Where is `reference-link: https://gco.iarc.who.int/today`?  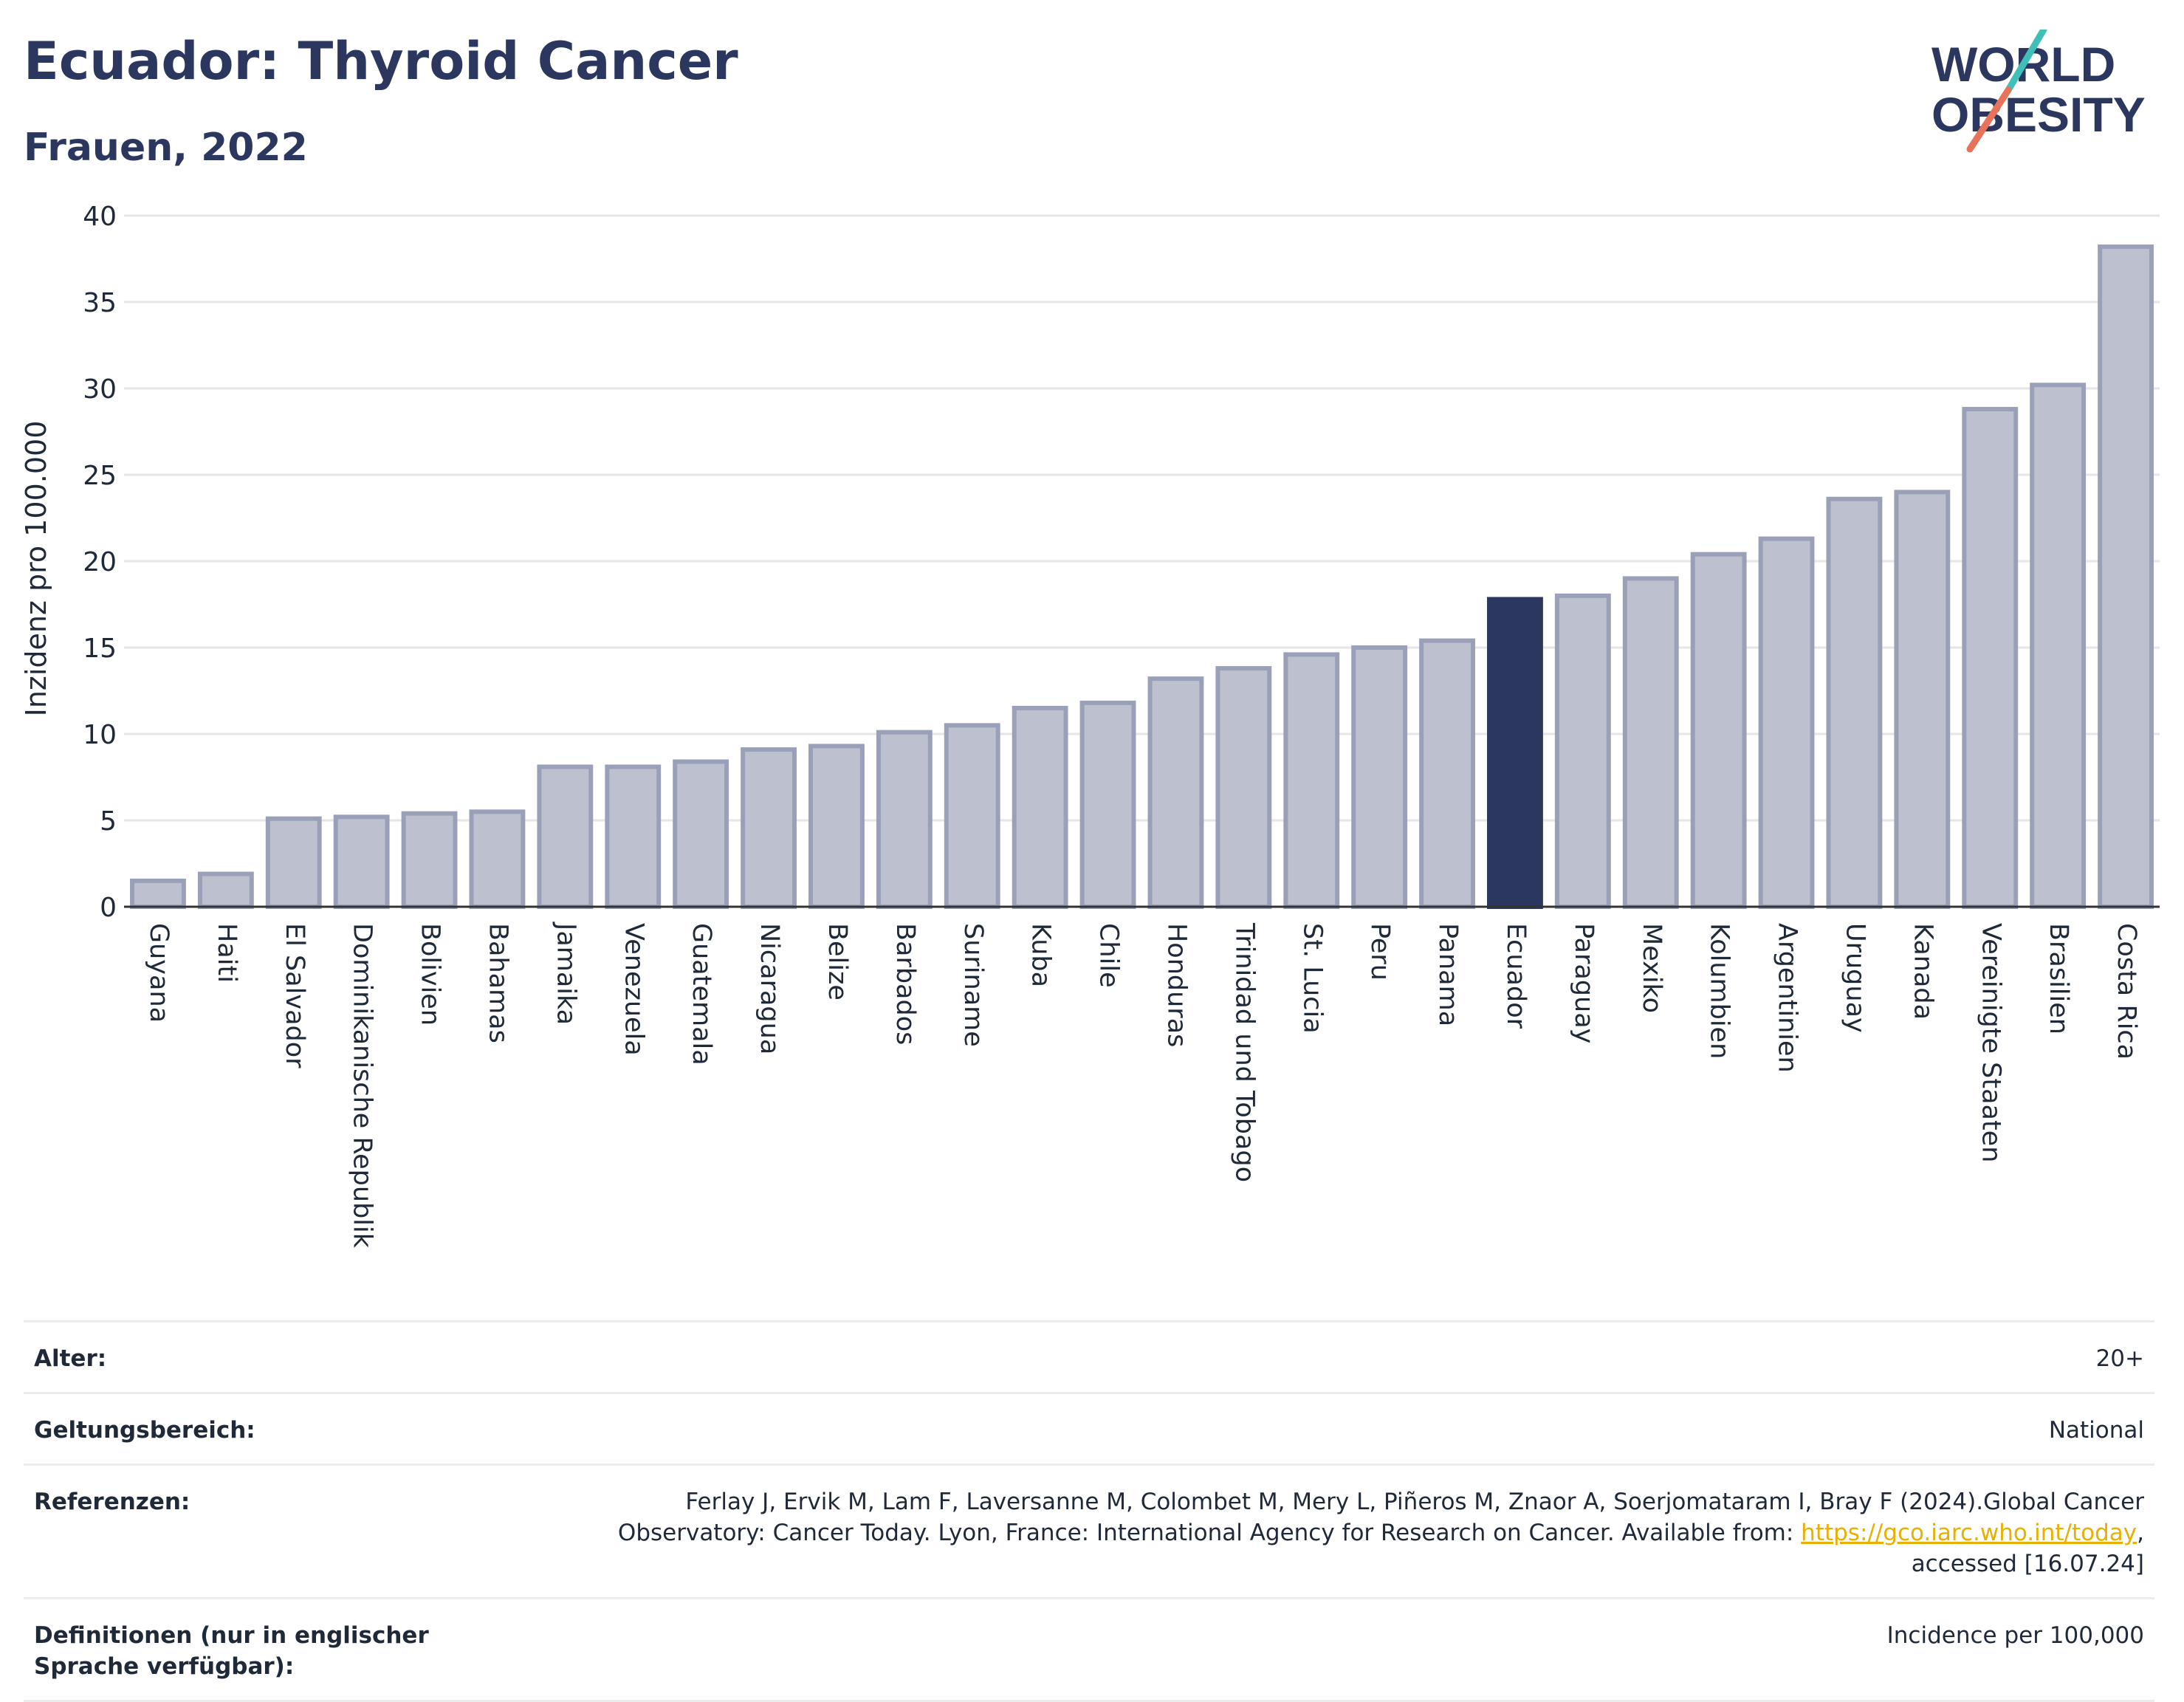
reference-link: https://gco.iarc.who.int/today is located at coordinates (1969, 1533).